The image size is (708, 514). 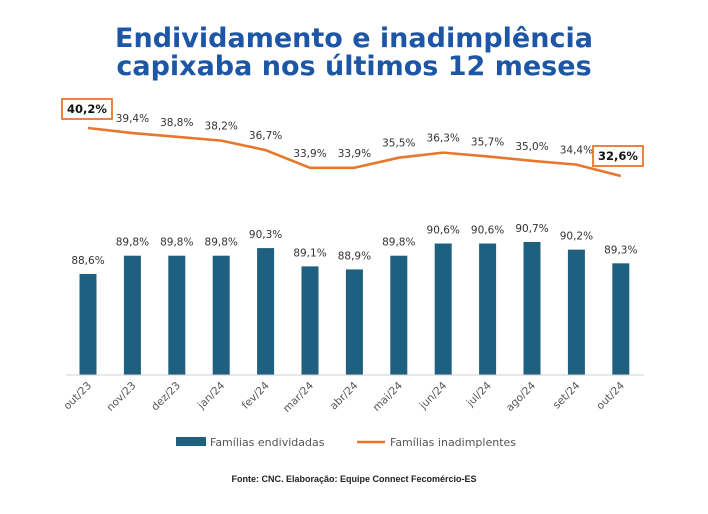 What do you see at coordinates (354, 256) in the screenshot?
I see `bar-data-label: 88,9%` at bounding box center [354, 256].